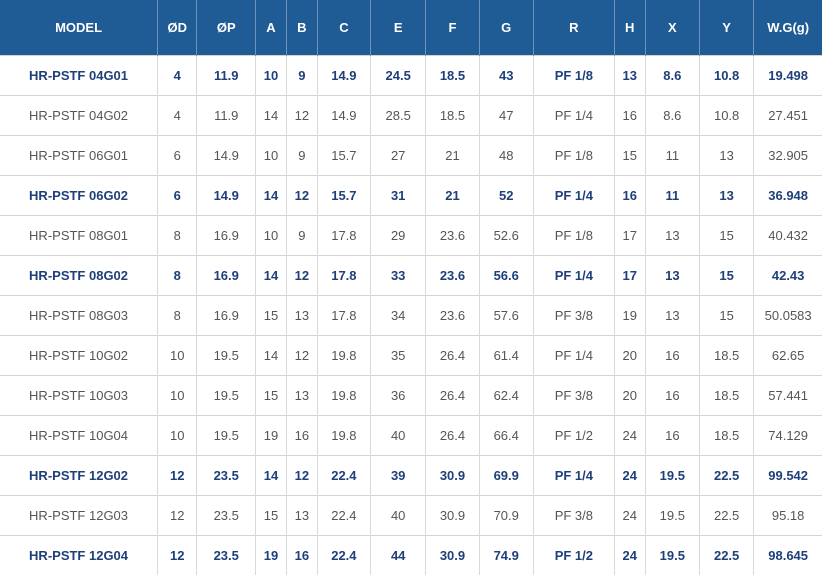 The height and width of the screenshot is (575, 822). I want to click on cell-od: 12, so click(177, 516).